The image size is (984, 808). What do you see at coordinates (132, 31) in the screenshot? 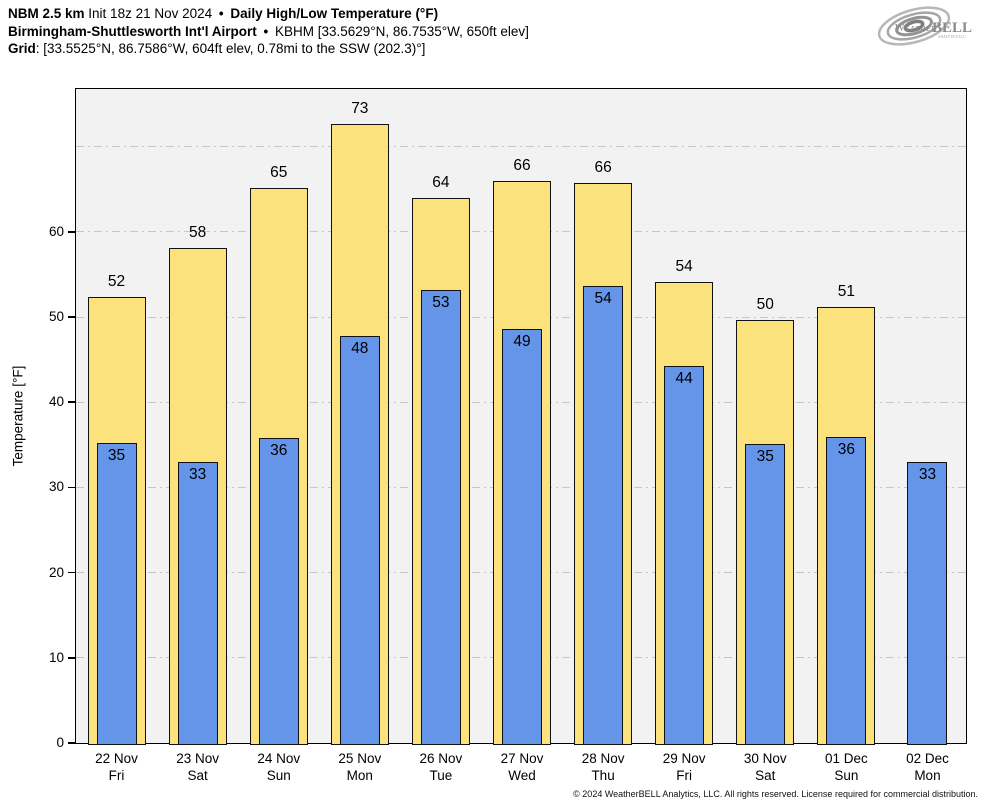
I see `station-name: Birmingham-Shuttlesworth Int'l Airport` at bounding box center [132, 31].